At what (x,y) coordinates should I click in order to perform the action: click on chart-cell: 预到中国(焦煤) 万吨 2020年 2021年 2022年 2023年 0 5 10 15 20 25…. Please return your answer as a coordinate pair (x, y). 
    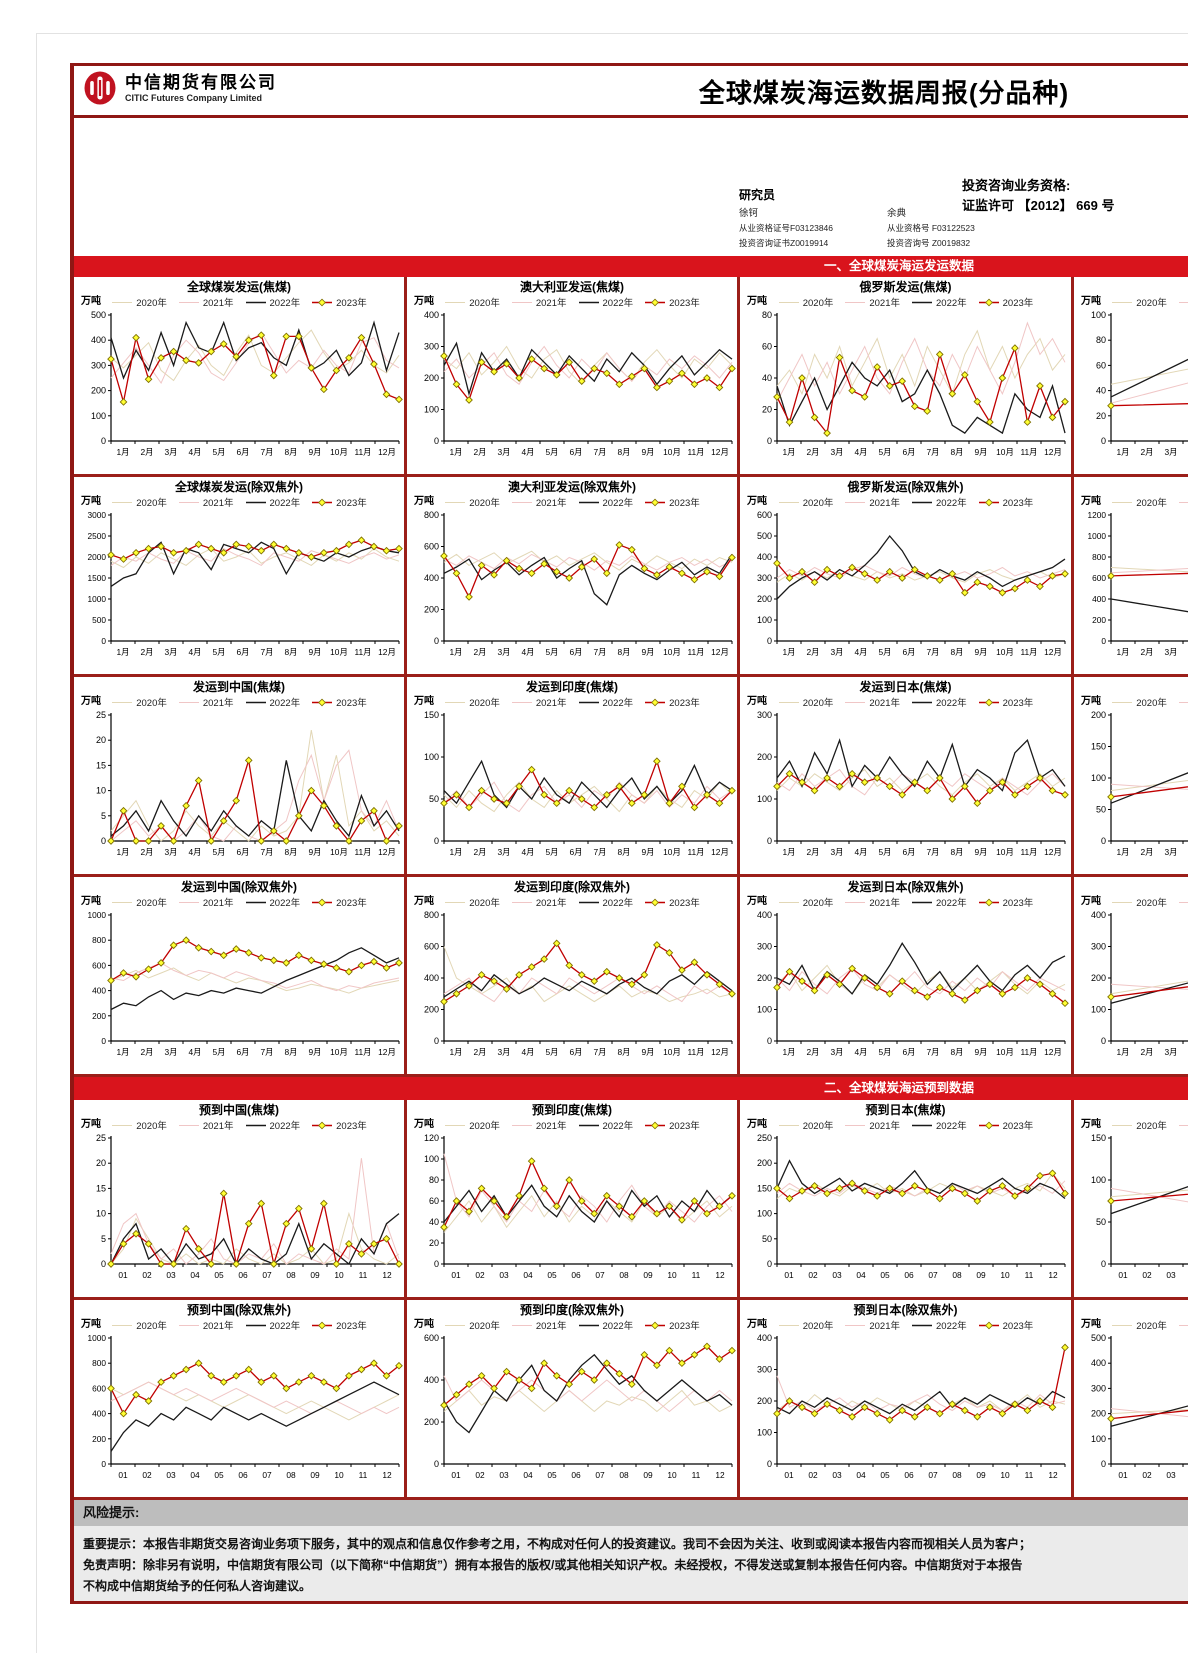
    Looking at the image, I should click on (240, 1200).